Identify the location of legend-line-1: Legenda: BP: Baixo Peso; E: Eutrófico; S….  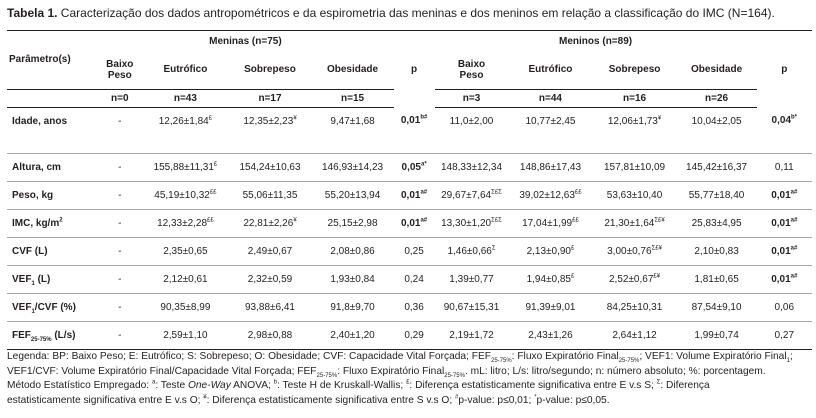
(400, 358).